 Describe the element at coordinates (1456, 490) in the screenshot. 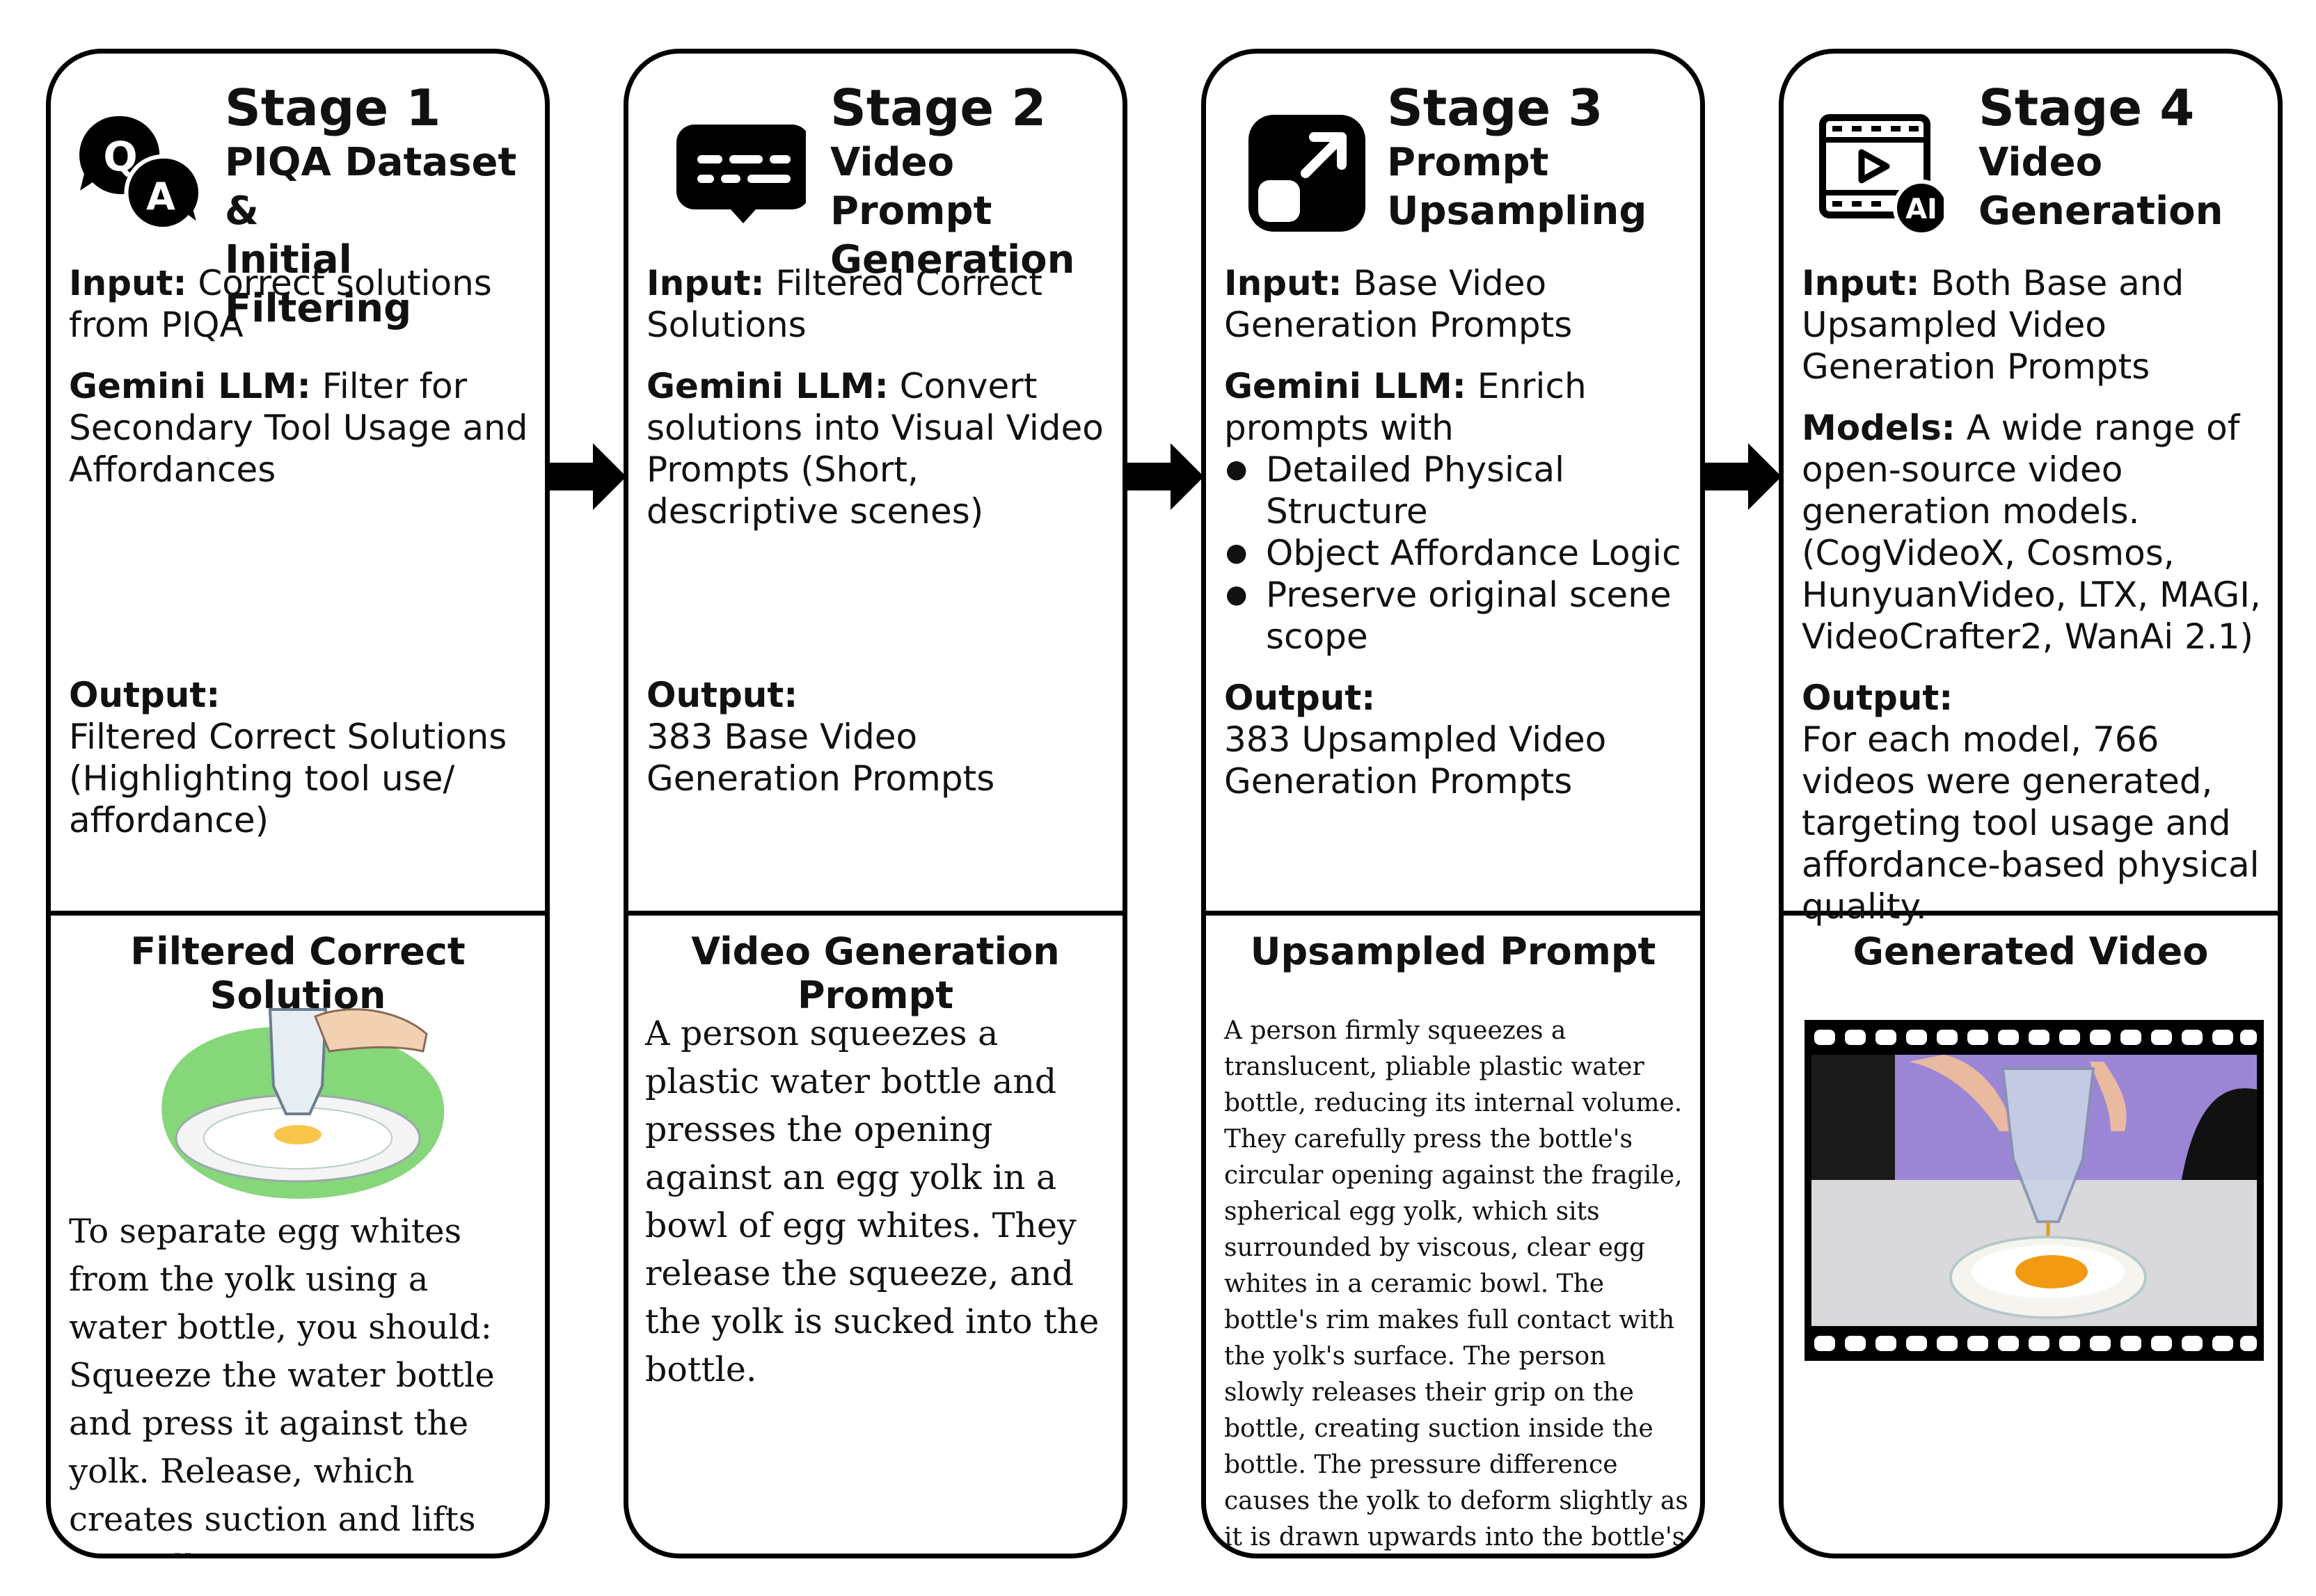

I see `stage-3-bullet: Detailed Physical Structure` at that location.